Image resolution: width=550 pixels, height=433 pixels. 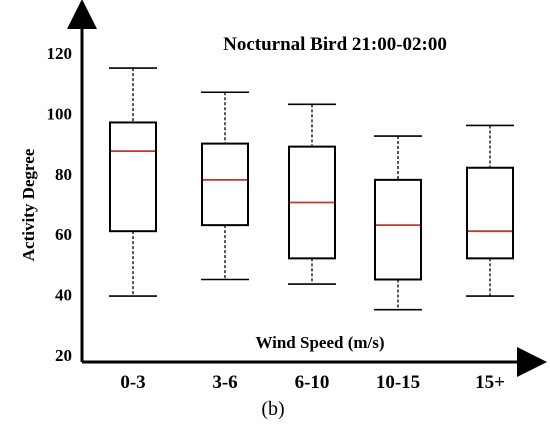 I want to click on y-tick-label: 60, so click(x=63, y=234).